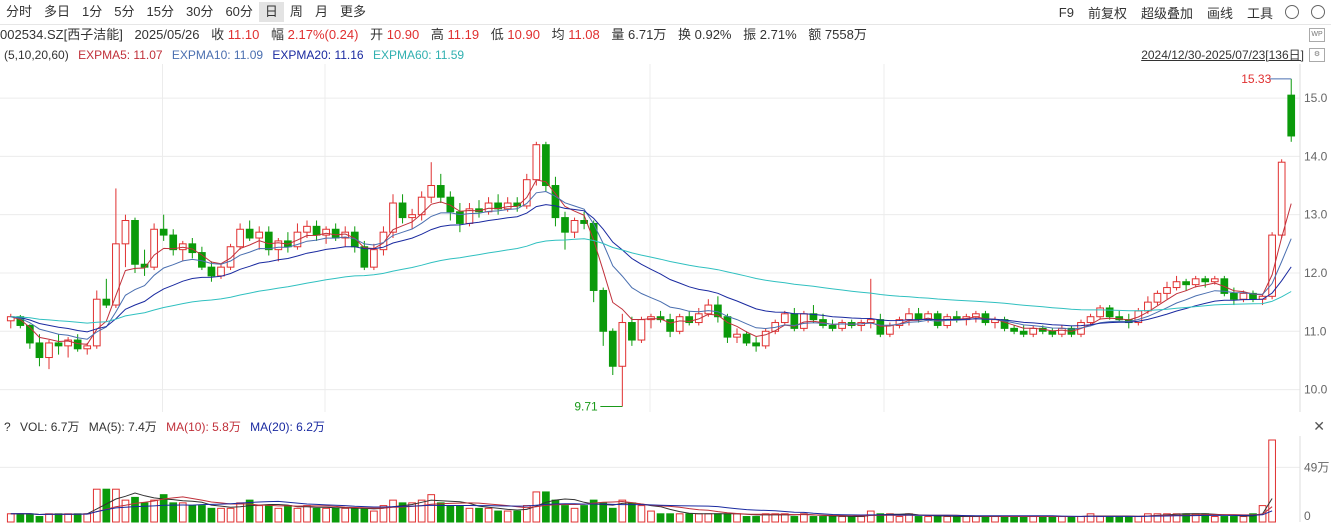  I want to click on period-tab-more: 更多, so click(352, 11).